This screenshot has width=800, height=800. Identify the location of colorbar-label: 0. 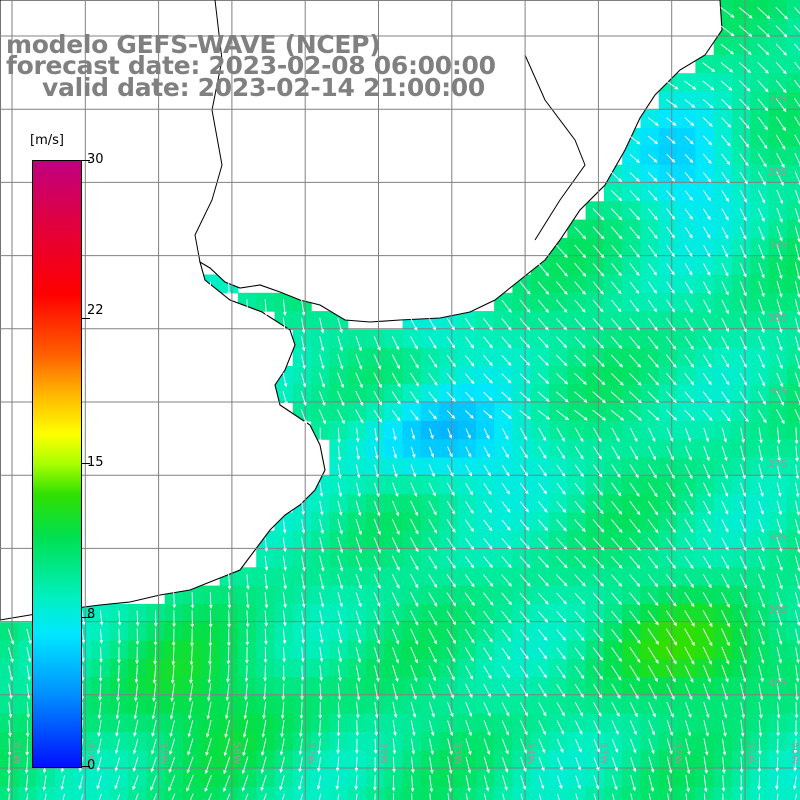
(91, 765).